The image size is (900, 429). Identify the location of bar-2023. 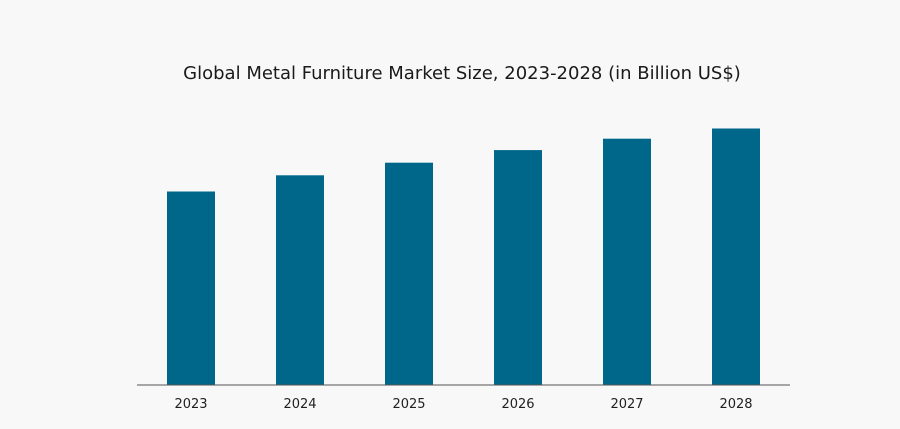
(191, 288).